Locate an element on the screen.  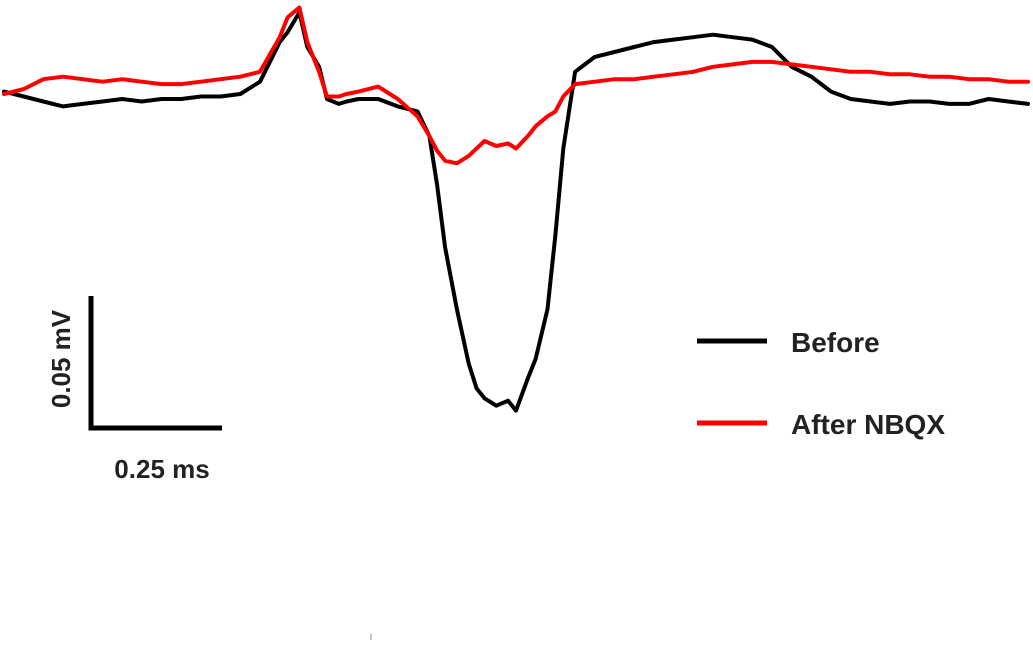
scale-bar-lines is located at coordinates (155, 363).